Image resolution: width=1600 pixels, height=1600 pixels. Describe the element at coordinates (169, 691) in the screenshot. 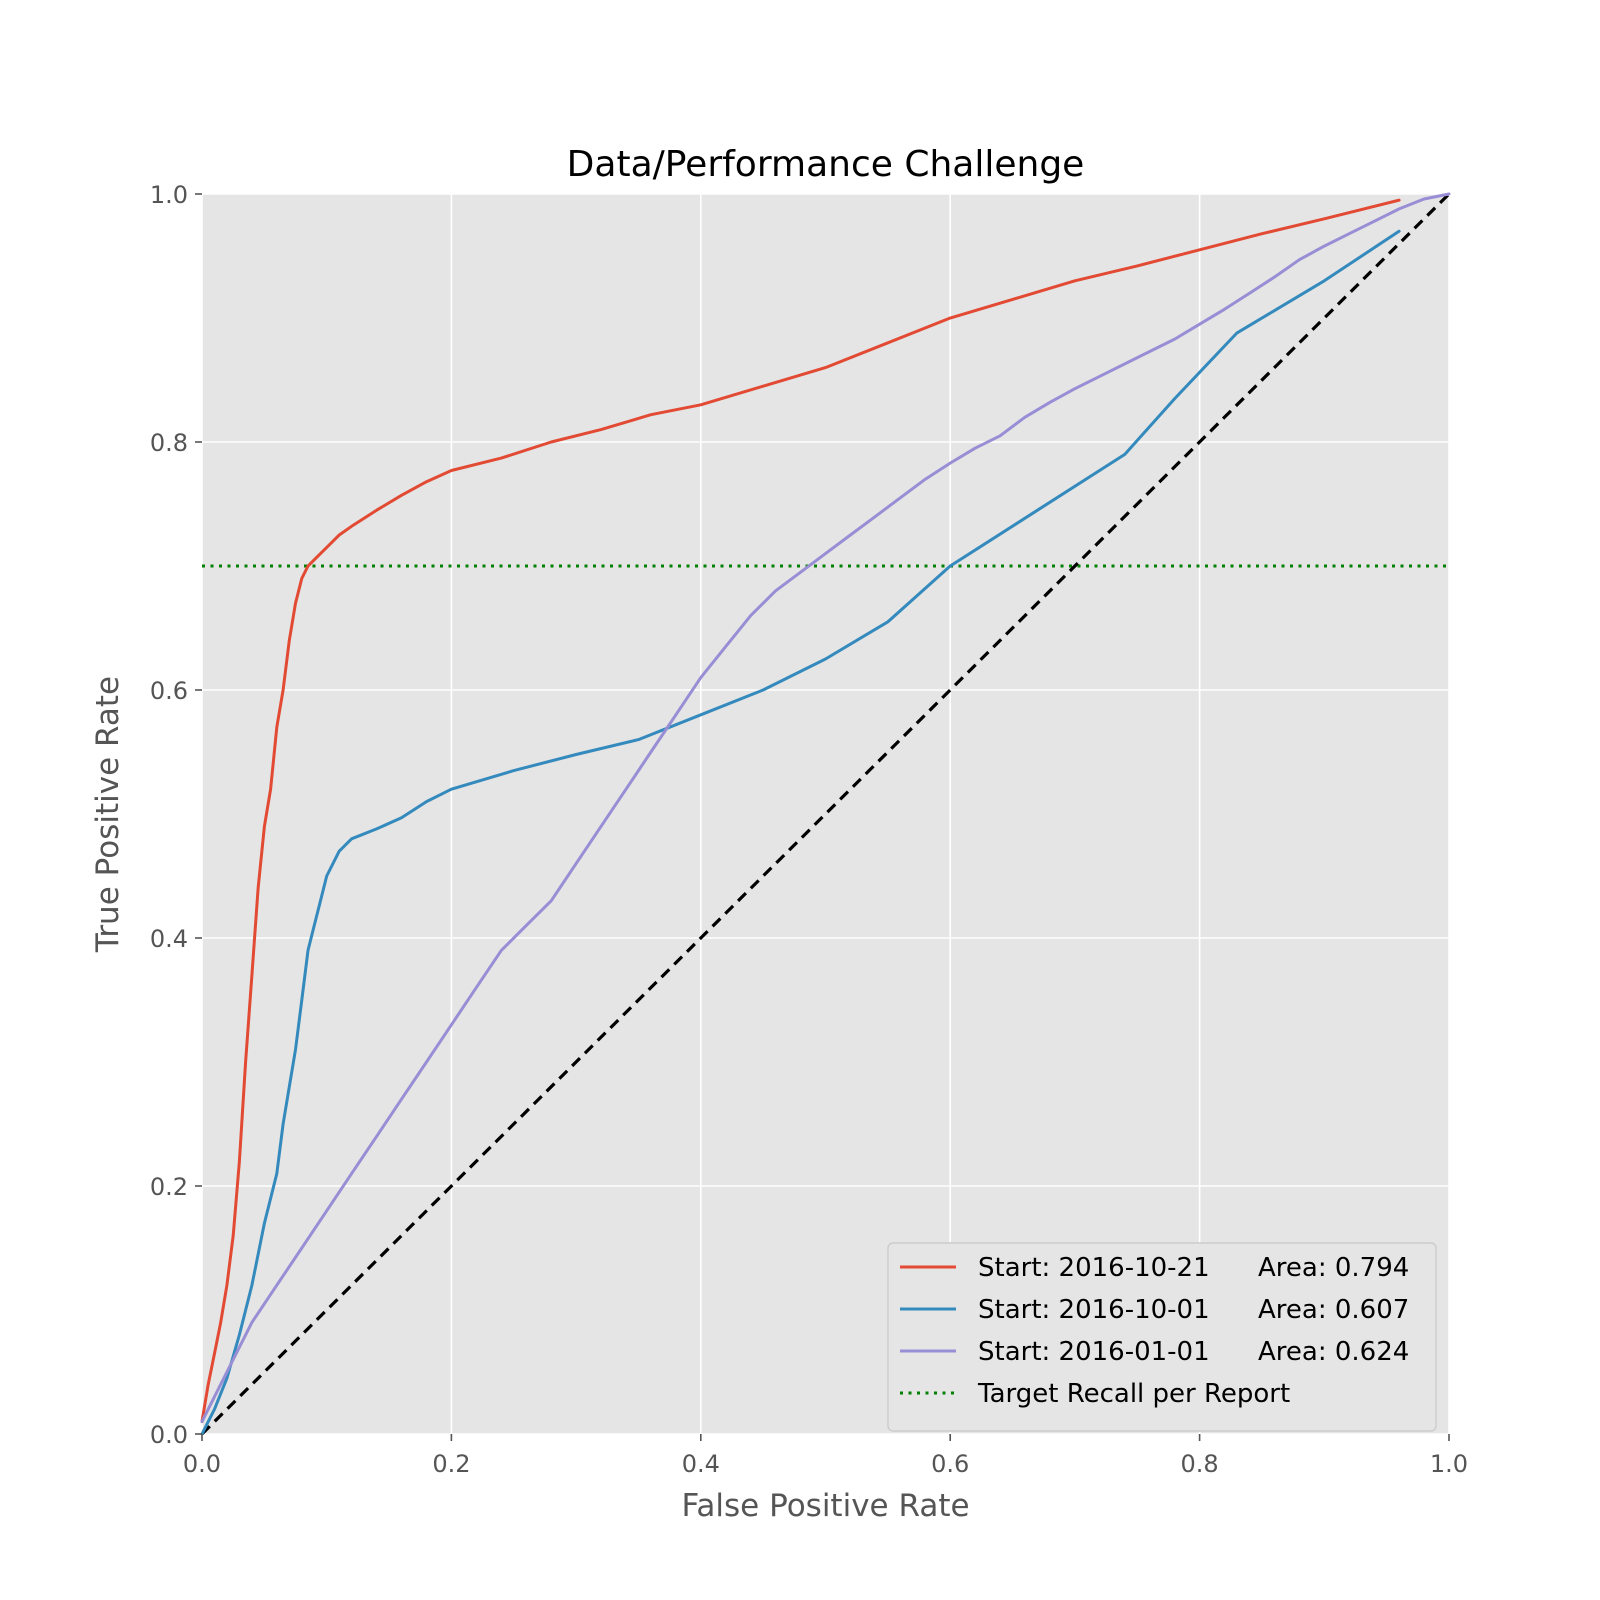

I see `y-tick-label: 0.6` at that location.